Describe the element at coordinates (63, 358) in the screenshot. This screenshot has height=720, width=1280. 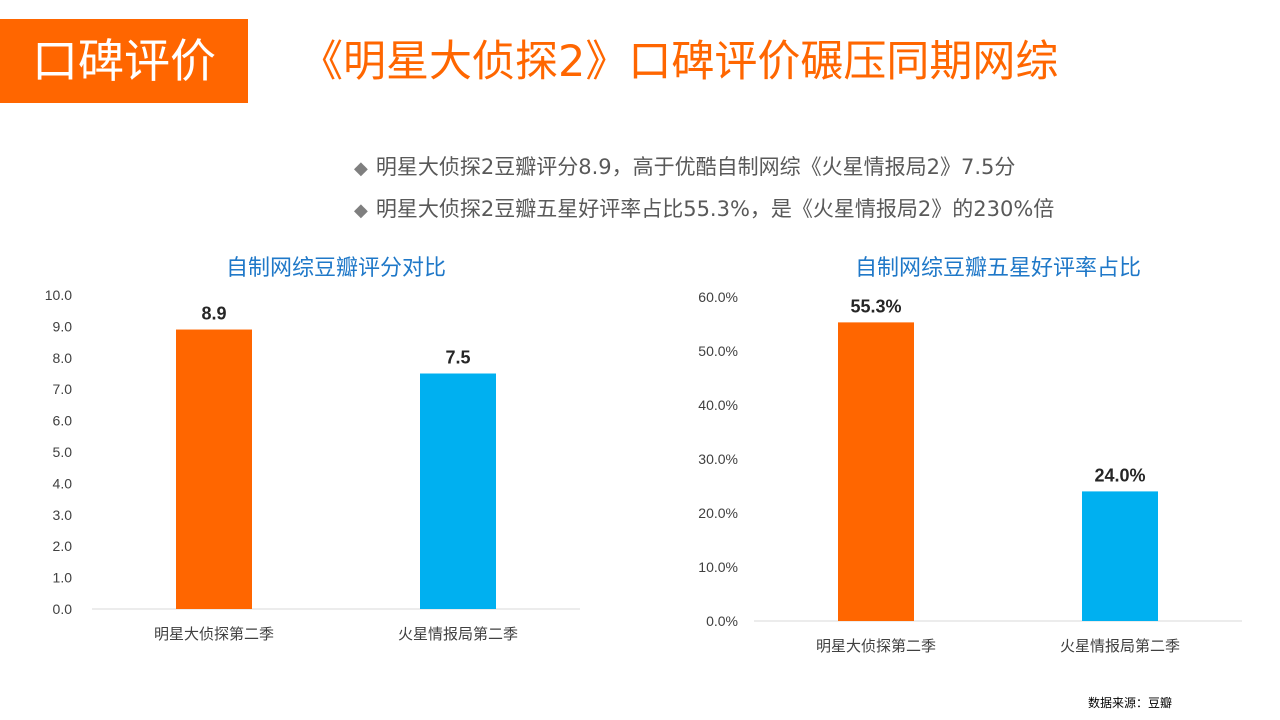
I see `y-tick-label: 8.0` at that location.